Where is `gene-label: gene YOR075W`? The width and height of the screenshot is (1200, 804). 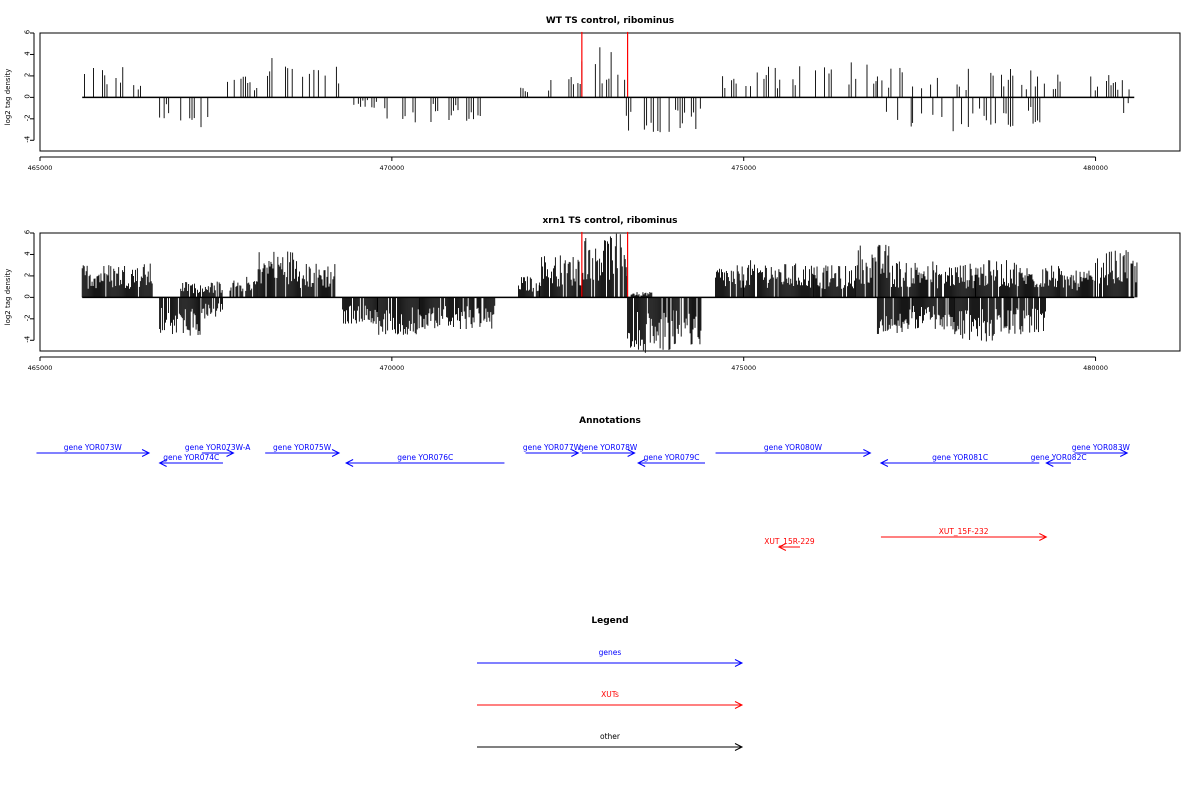 gene-label: gene YOR075W is located at coordinates (302, 447).